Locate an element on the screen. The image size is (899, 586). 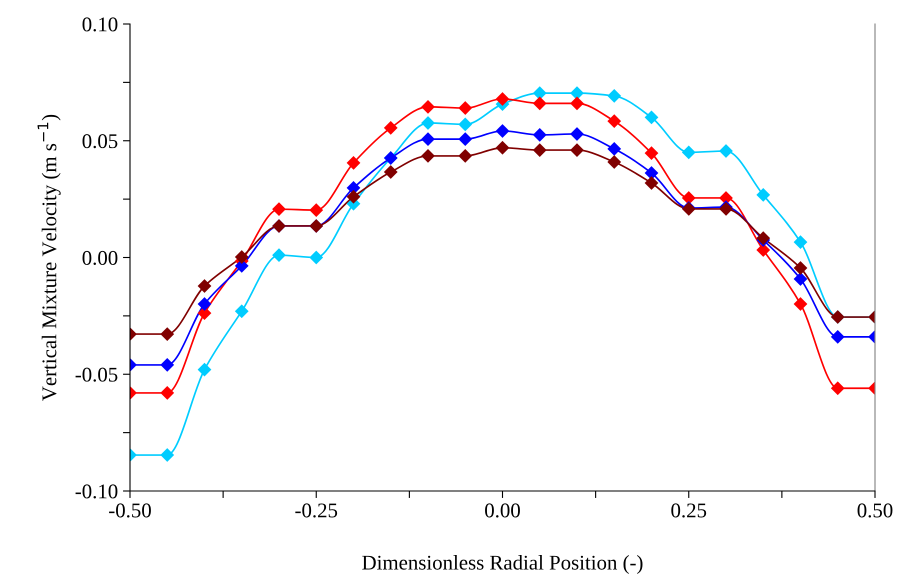
x-tick-label: 0.50 is located at coordinates (875, 510).